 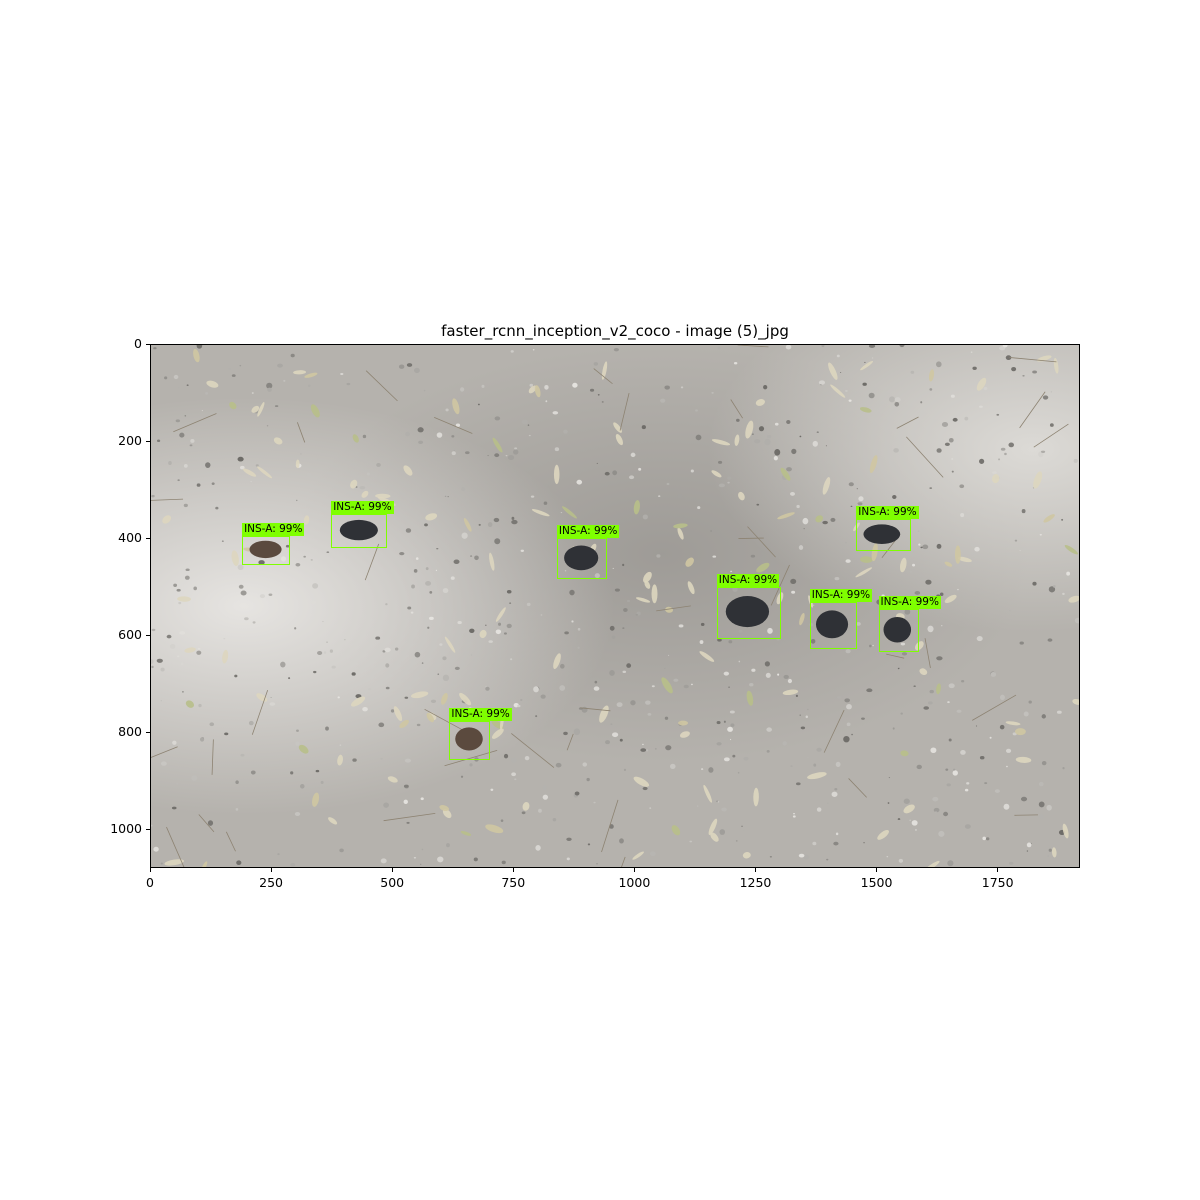 I want to click on y-tick-label: 400, so click(x=130, y=538).